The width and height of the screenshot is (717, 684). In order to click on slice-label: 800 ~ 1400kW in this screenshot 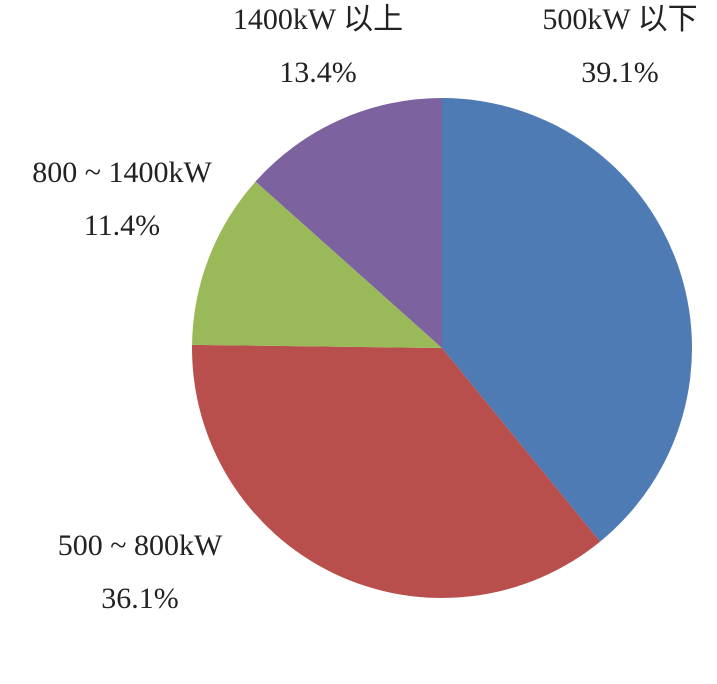, I will do `click(122, 172)`.